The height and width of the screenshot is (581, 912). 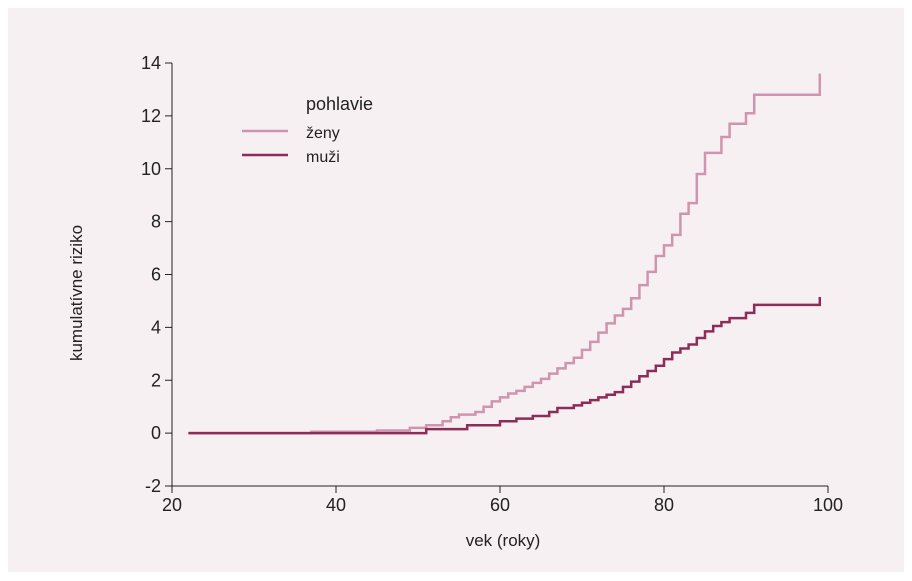 I want to click on x-axis-label: vek (roky), so click(x=503, y=540).